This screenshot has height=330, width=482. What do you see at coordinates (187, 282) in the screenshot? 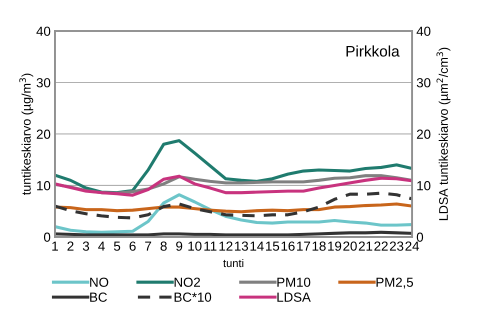
I see `legend-label: NO2` at bounding box center [187, 282].